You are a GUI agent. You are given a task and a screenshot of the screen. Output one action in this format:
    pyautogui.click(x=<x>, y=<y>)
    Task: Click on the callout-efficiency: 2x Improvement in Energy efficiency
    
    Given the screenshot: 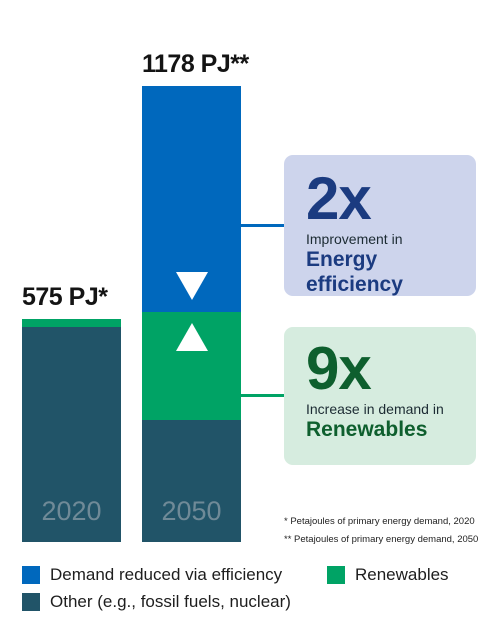 What is the action you would take?
    pyautogui.click(x=380, y=225)
    